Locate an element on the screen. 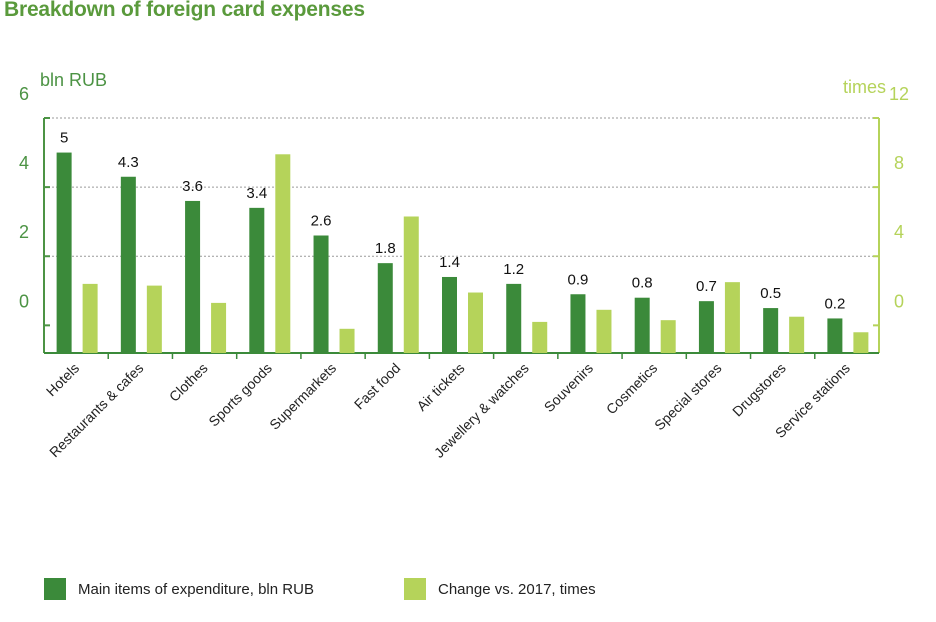 The width and height of the screenshot is (936, 622). legend-label-change: Change vs. 2017, times is located at coordinates (517, 589).